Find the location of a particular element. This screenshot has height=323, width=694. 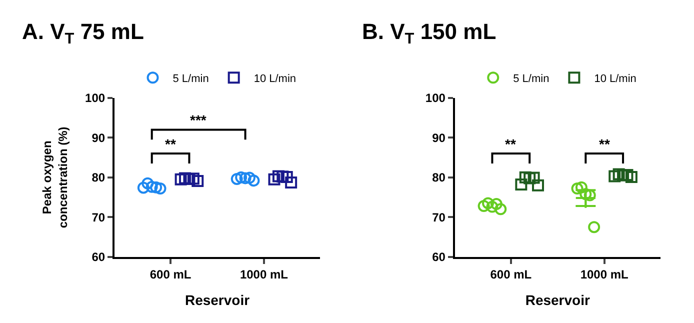

chart-title: B. V$_{T}$ 150 mL is located at coordinates (429, 33).